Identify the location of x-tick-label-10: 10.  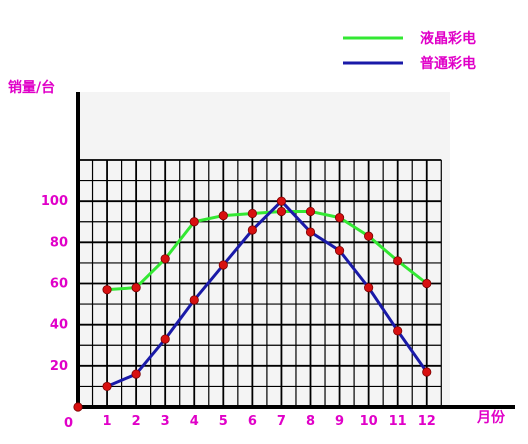
(369, 421).